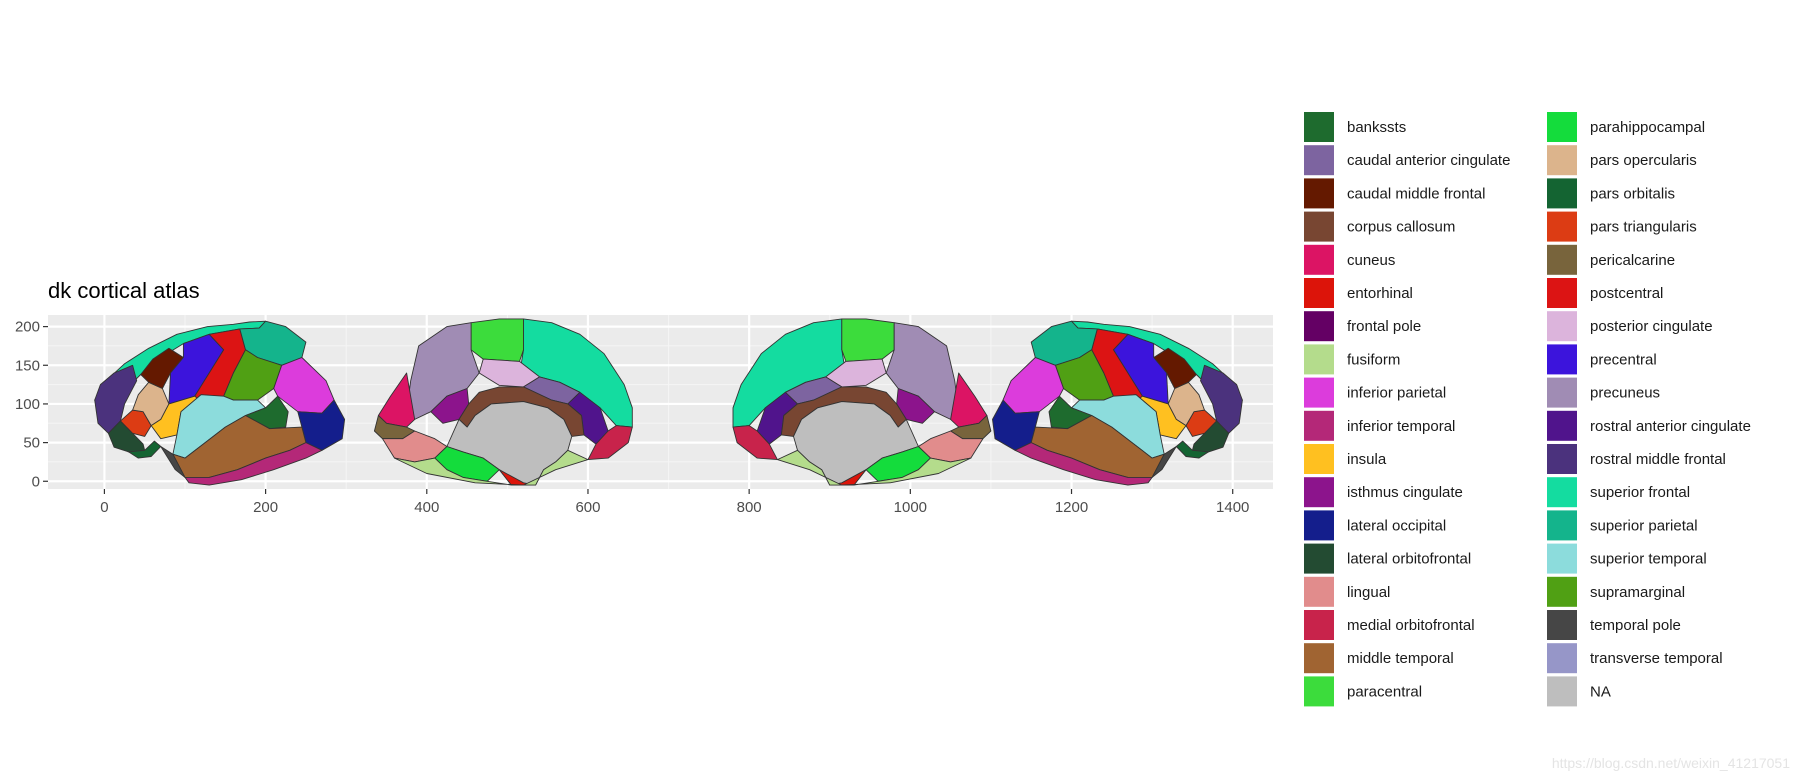 Image resolution: width=1797 pixels, height=780 pixels. What do you see at coordinates (1647, 127) in the screenshot?
I see `legend-label: parahippocampal` at bounding box center [1647, 127].